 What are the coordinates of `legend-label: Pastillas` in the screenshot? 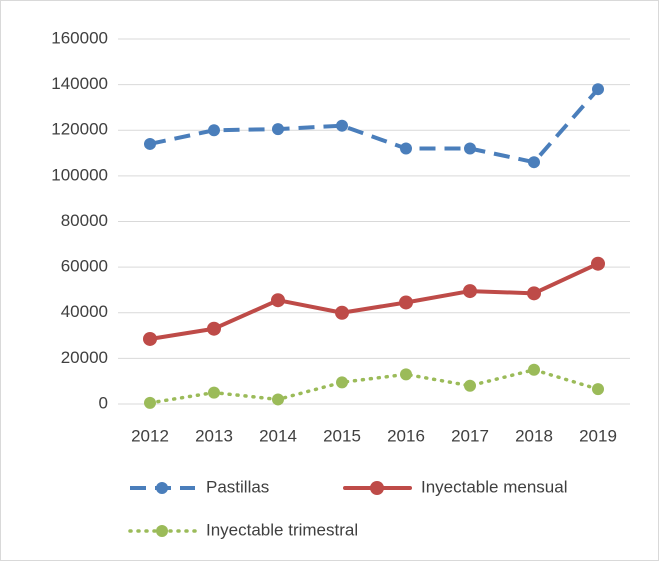 It's located at (237, 486).